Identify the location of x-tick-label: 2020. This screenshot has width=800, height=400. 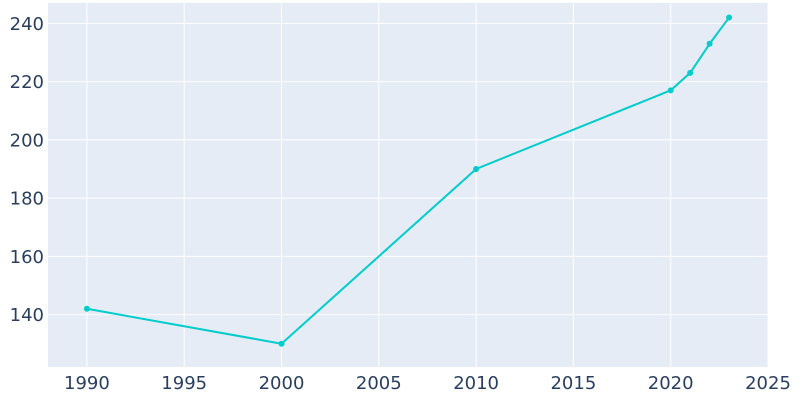
(671, 383).